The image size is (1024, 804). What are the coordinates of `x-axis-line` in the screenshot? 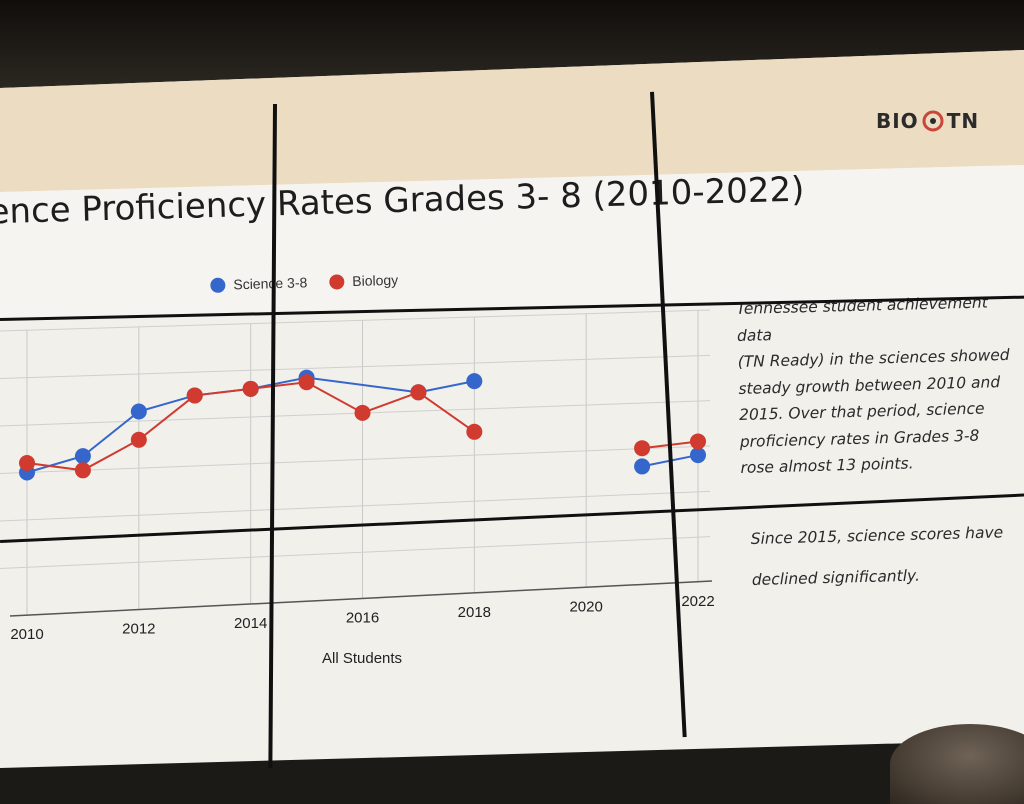 It's located at (361, 598).